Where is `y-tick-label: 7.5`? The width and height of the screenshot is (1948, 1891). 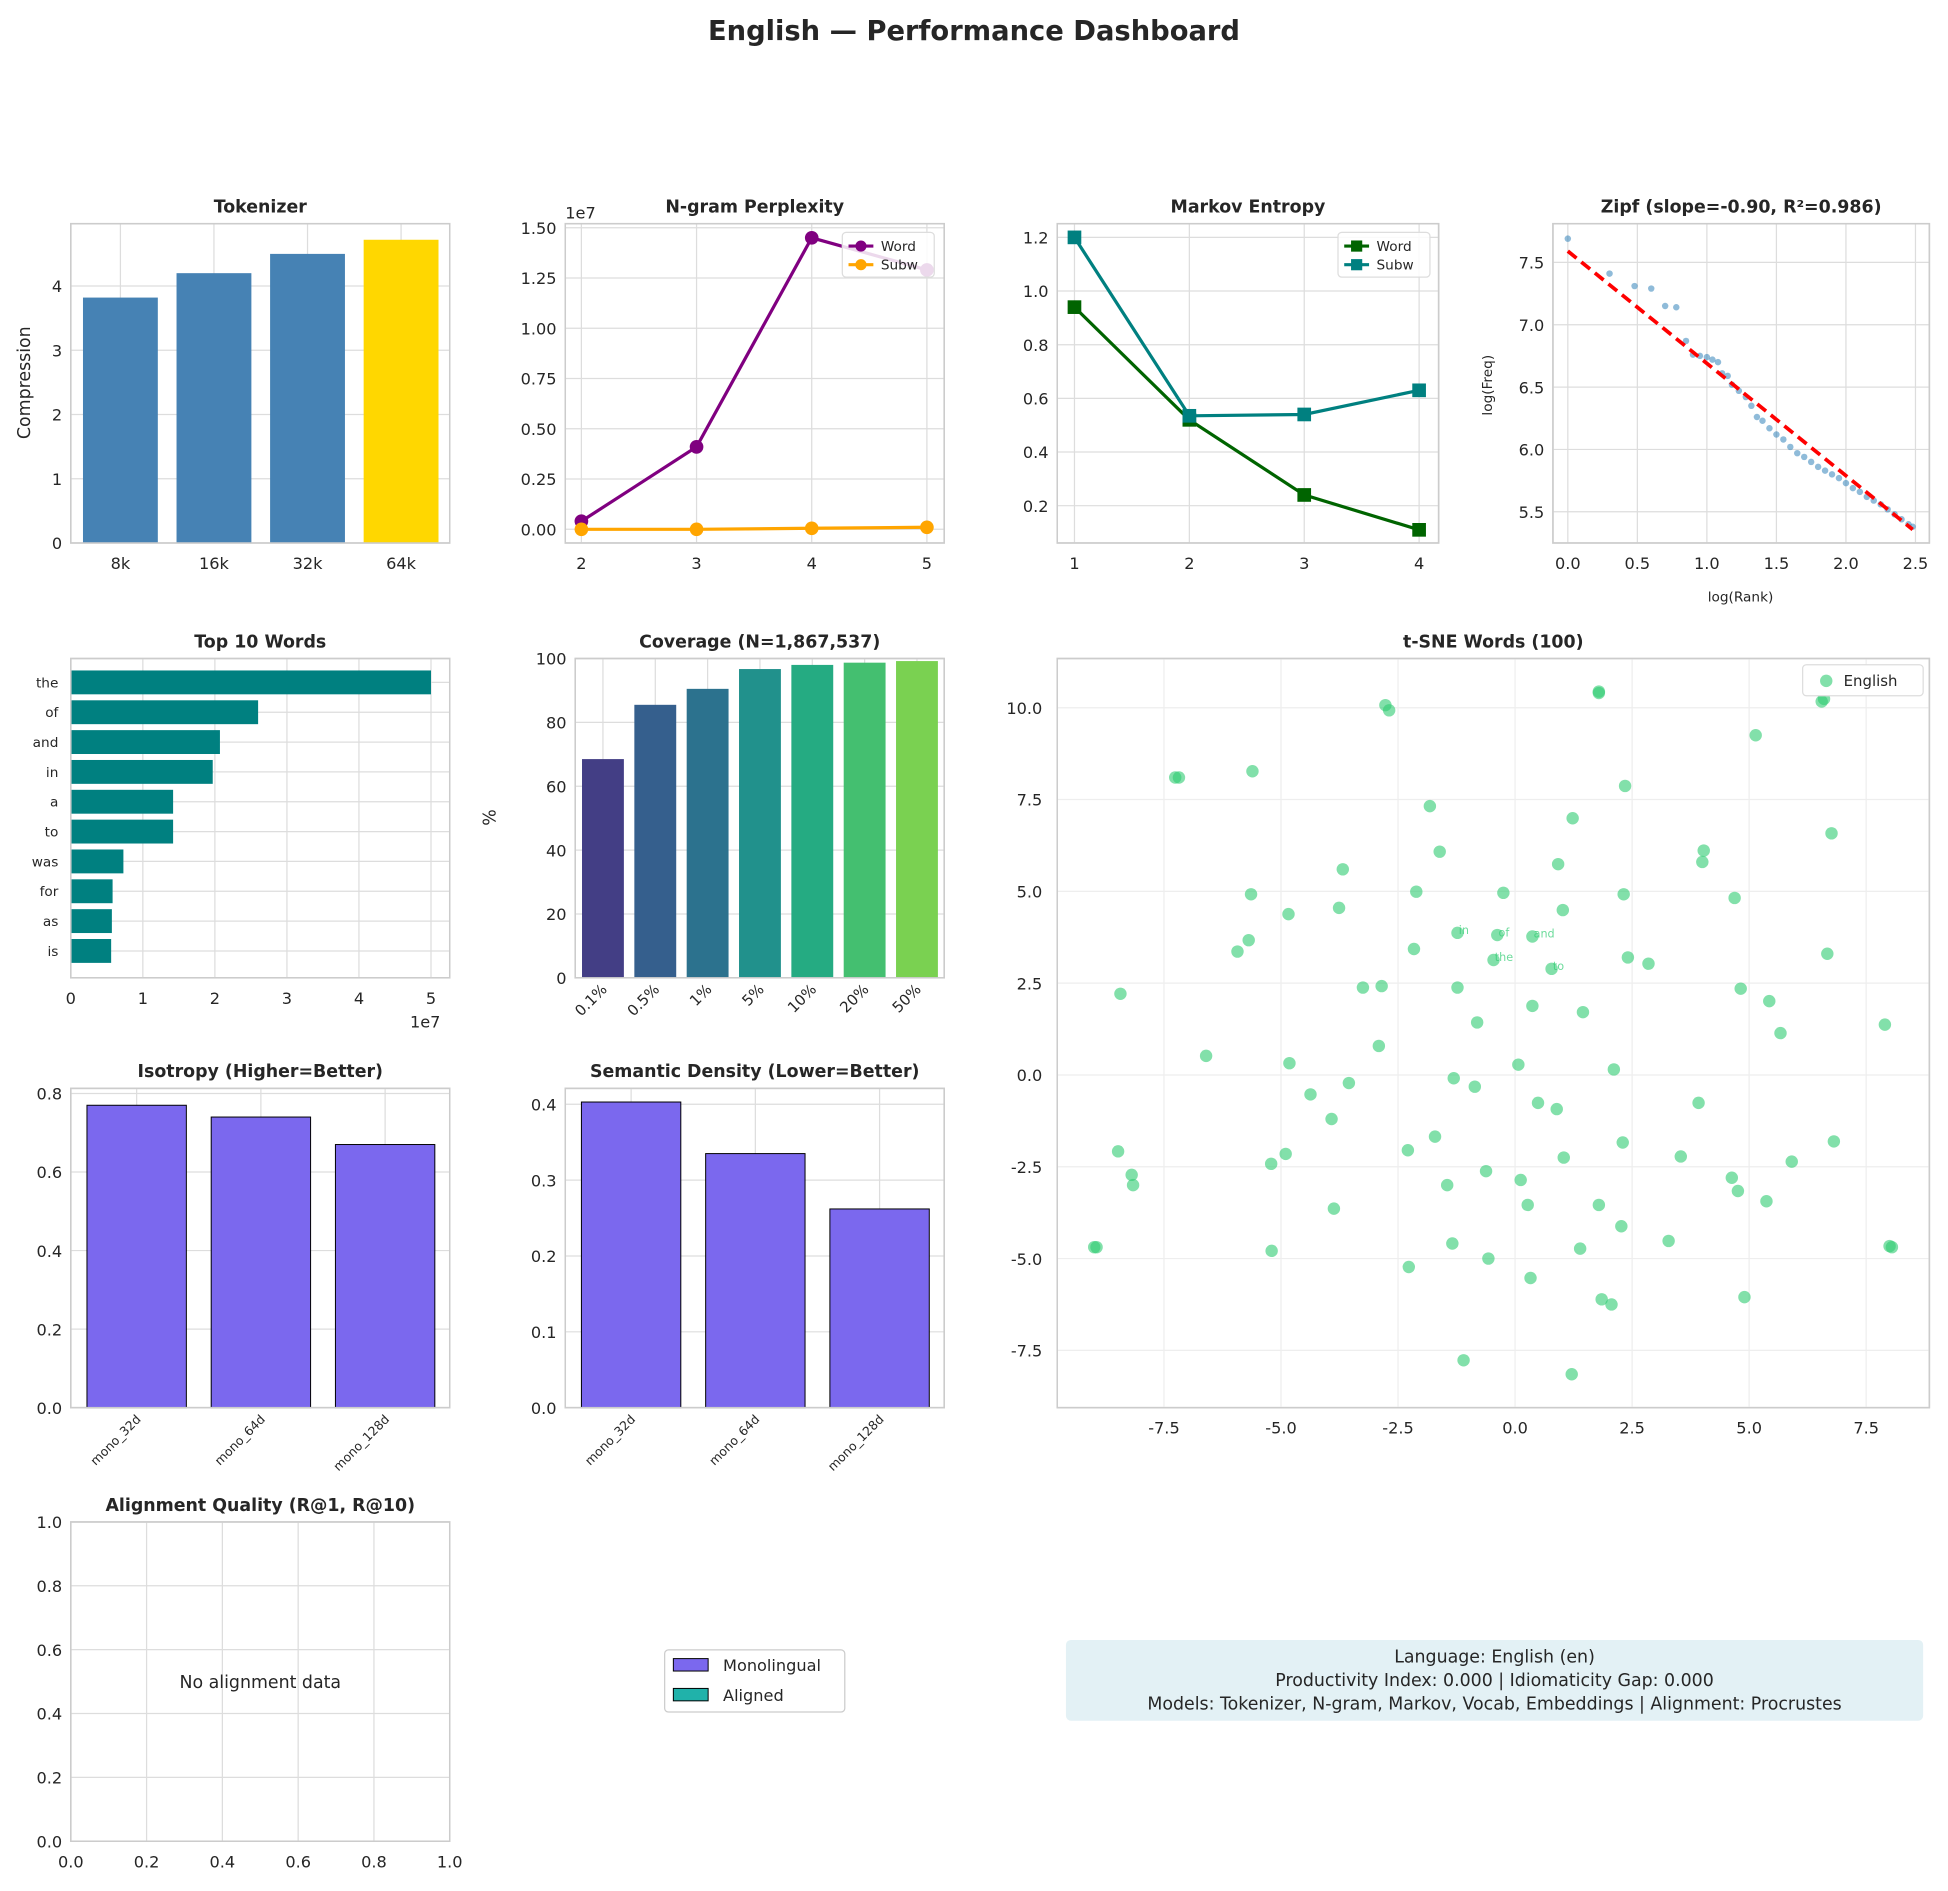
y-tick-label: 7.5 is located at coordinates (1030, 800).